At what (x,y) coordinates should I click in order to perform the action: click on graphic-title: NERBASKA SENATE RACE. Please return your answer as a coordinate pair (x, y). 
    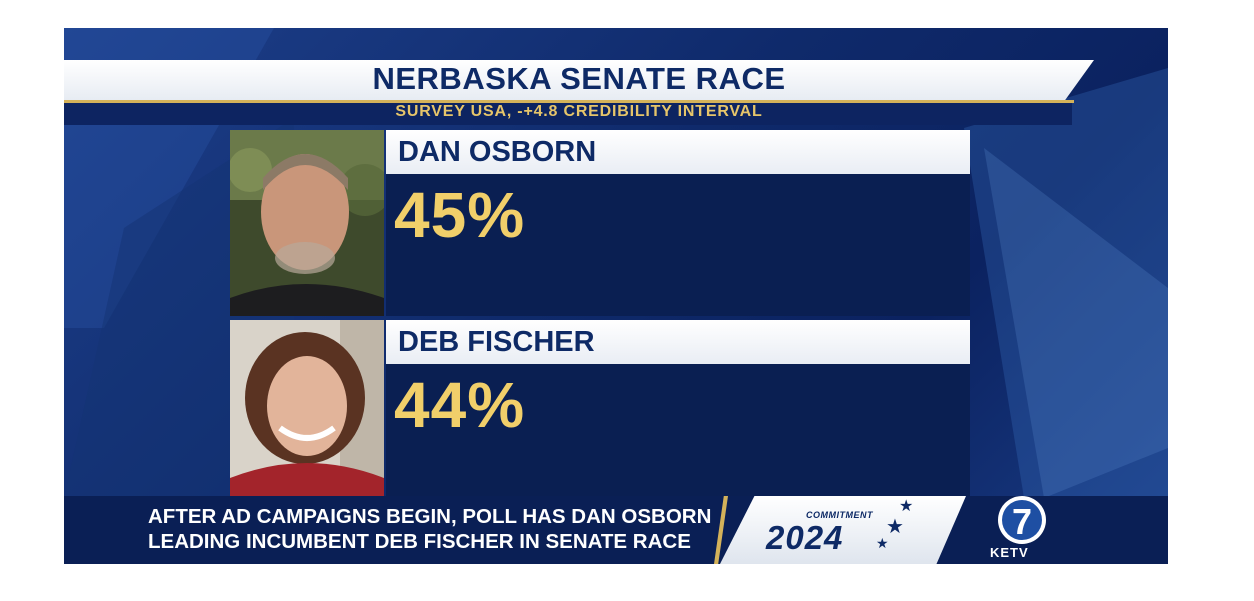
    Looking at the image, I should click on (579, 78).